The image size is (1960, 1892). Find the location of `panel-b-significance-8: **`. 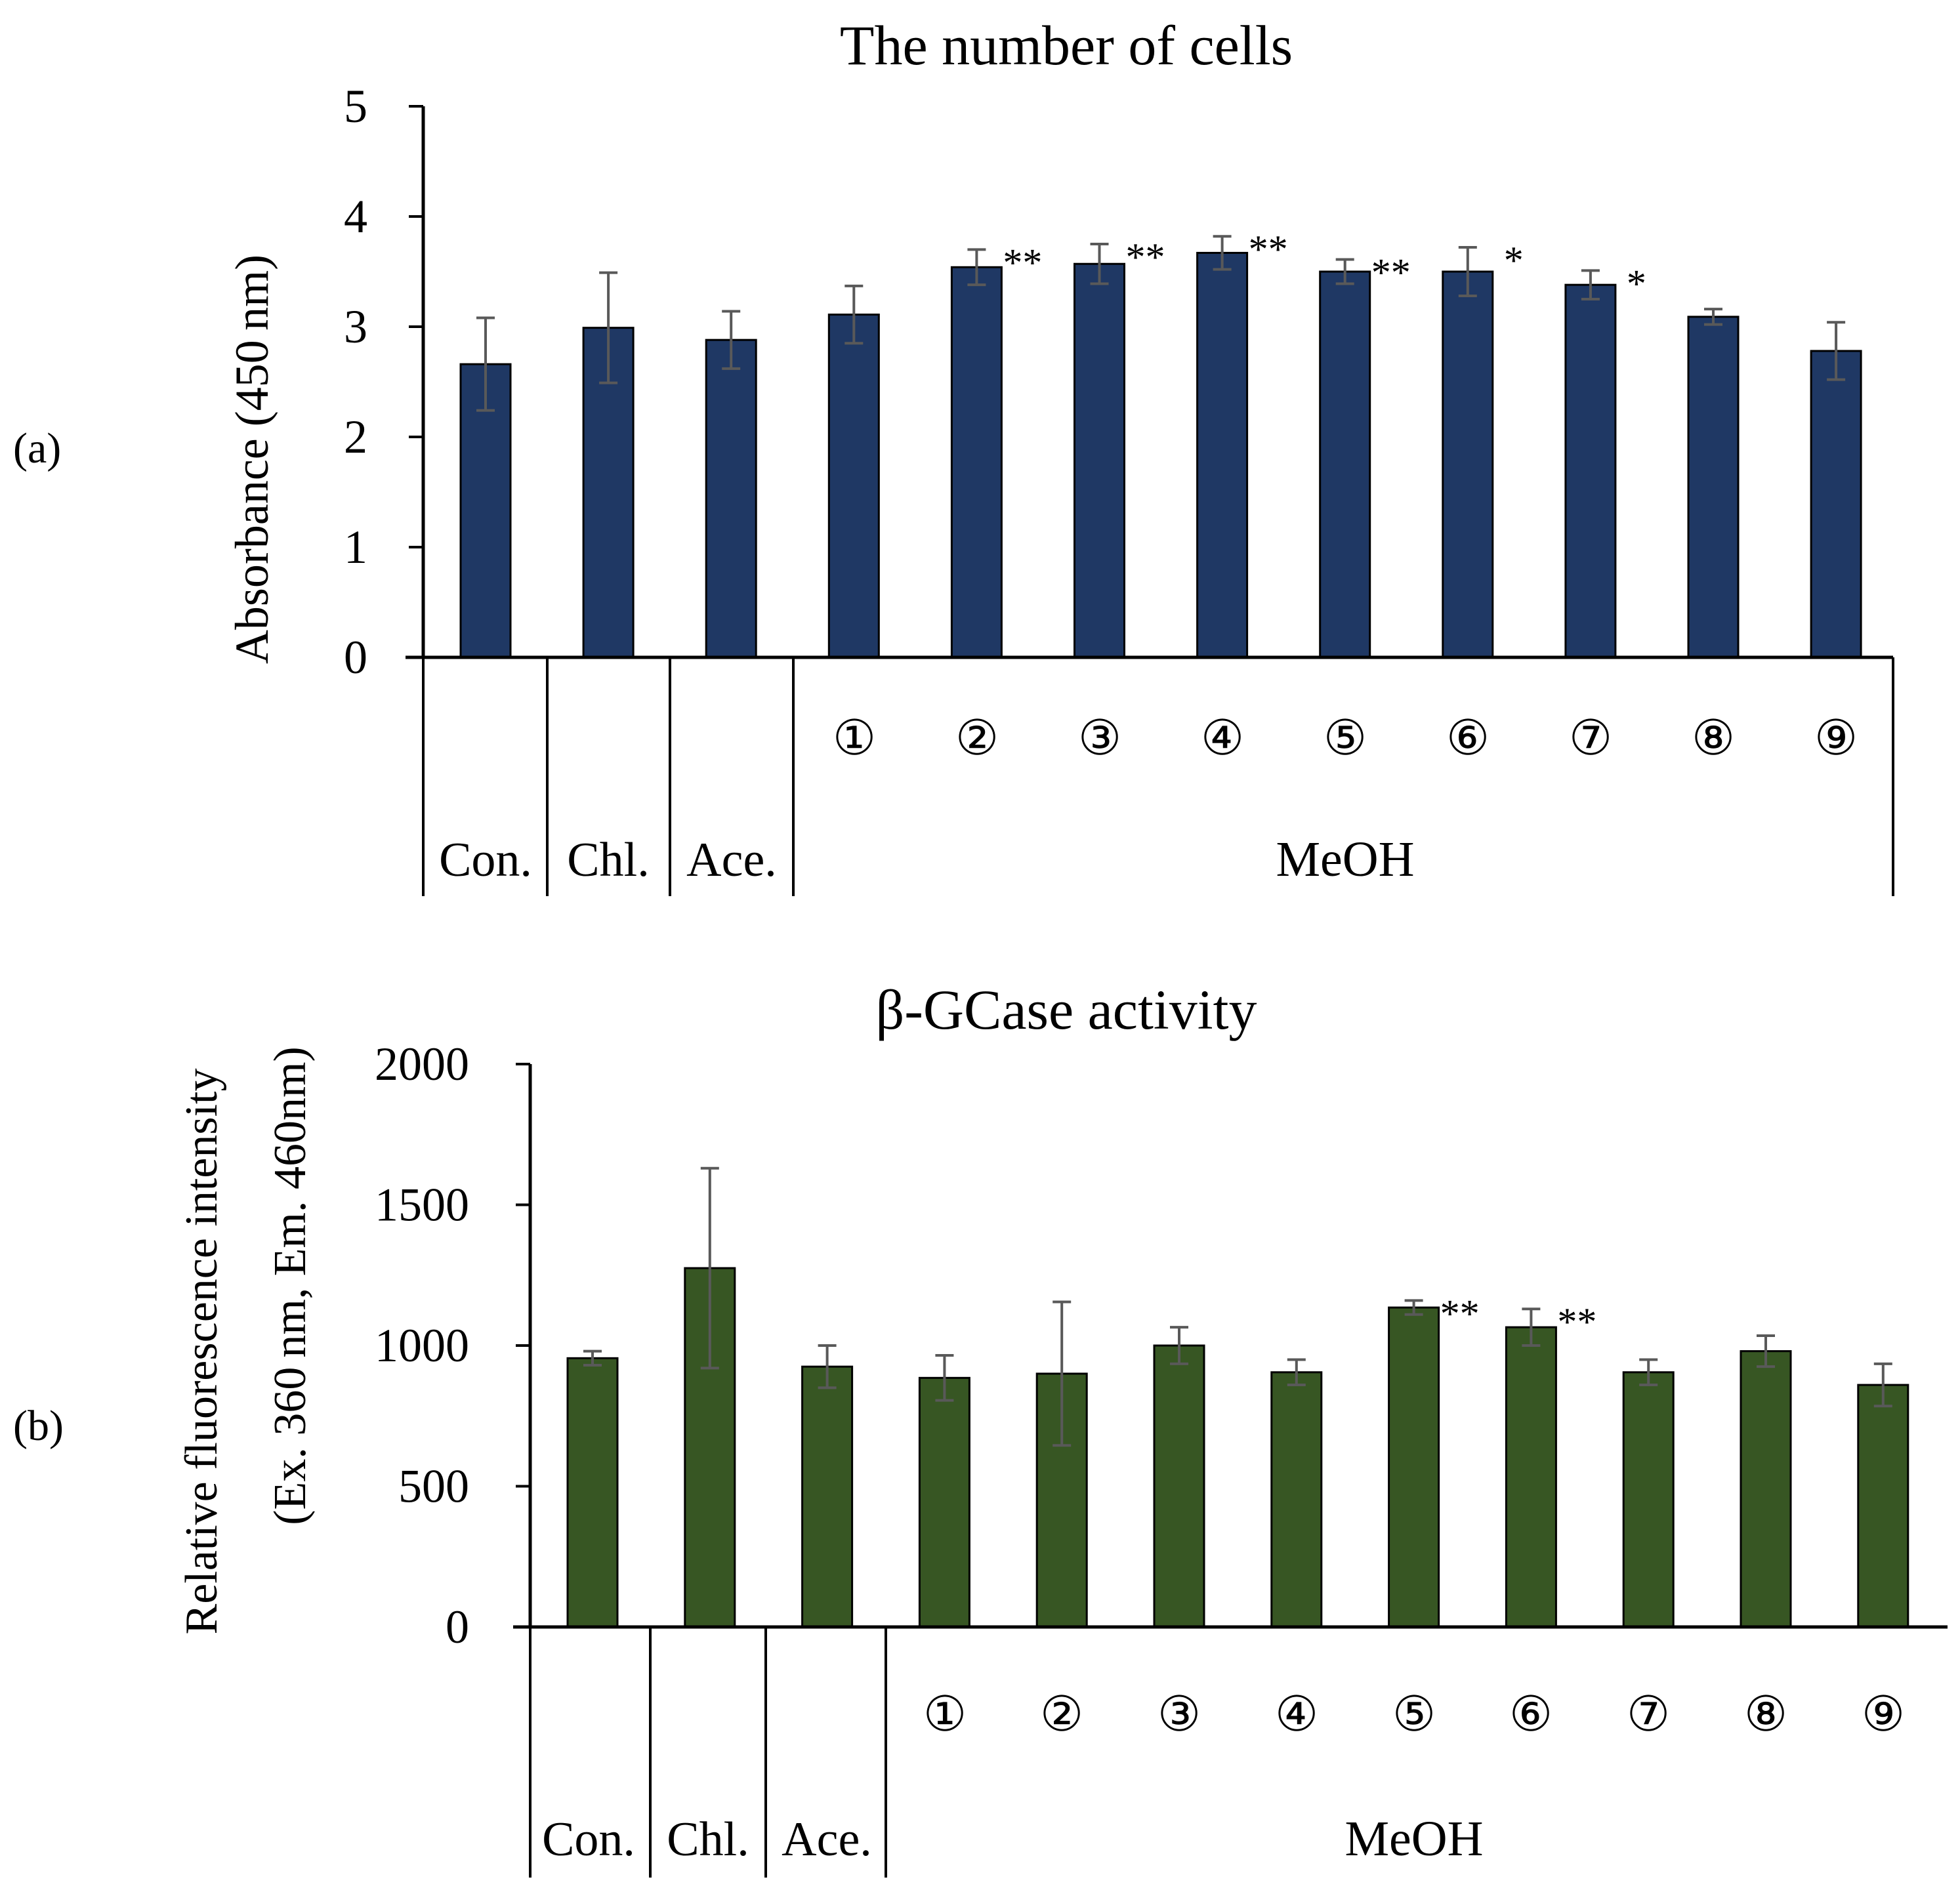

panel-b-significance-8: ** is located at coordinates (1460, 1313).